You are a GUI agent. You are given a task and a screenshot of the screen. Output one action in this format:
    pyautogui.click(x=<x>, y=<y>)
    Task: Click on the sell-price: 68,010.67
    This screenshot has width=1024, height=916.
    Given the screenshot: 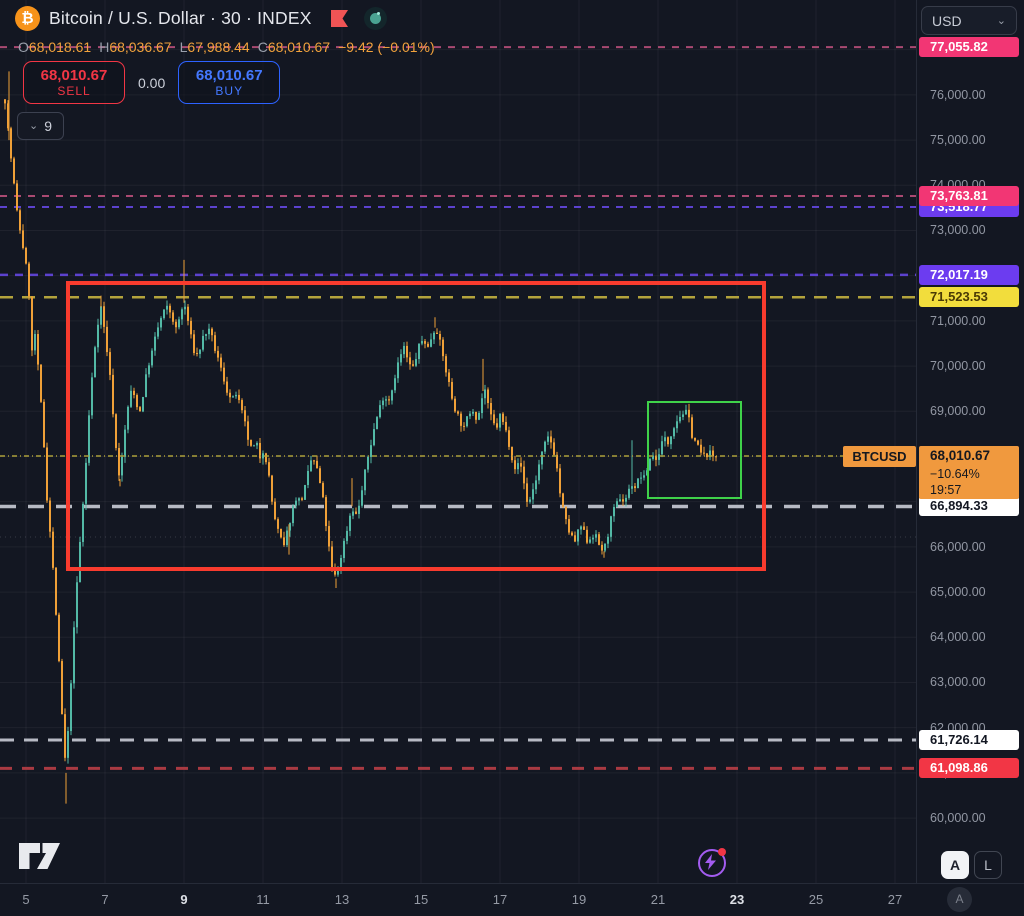 What is the action you would take?
    pyautogui.click(x=74, y=75)
    